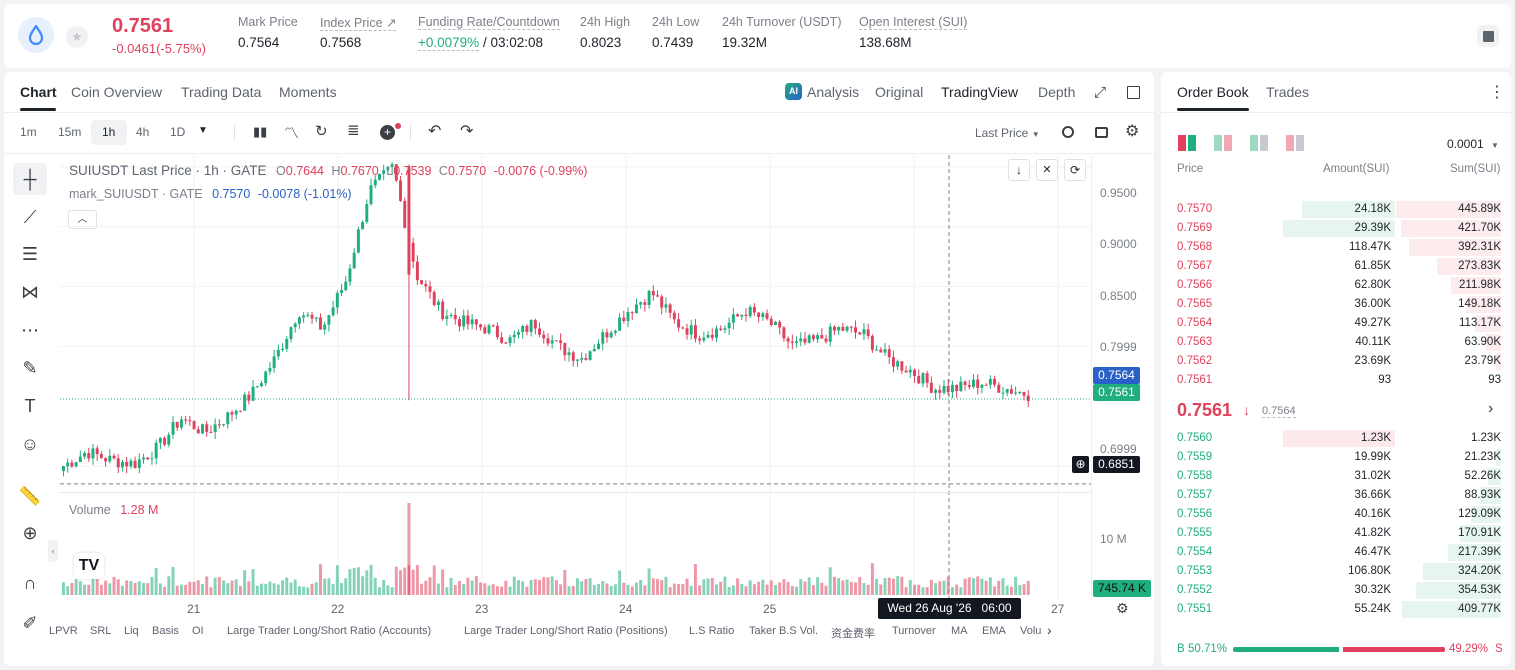  I want to click on tab-moments: Moments, so click(308, 92).